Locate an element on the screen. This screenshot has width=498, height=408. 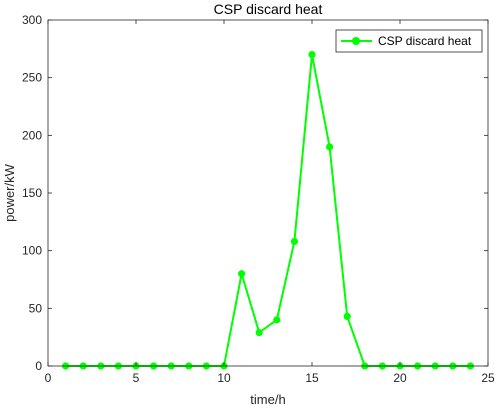
x-tick-label: 0 is located at coordinates (48, 378).